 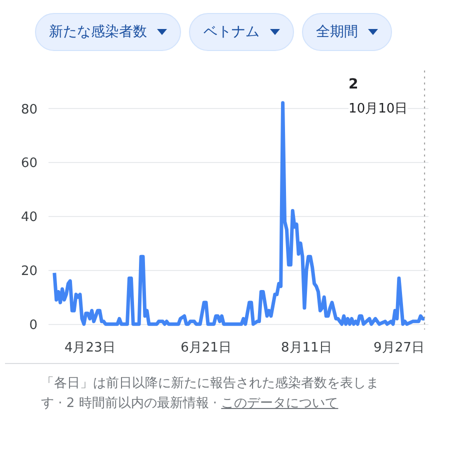 I want to click on x-tick-label: 6月21日, so click(x=206, y=348).